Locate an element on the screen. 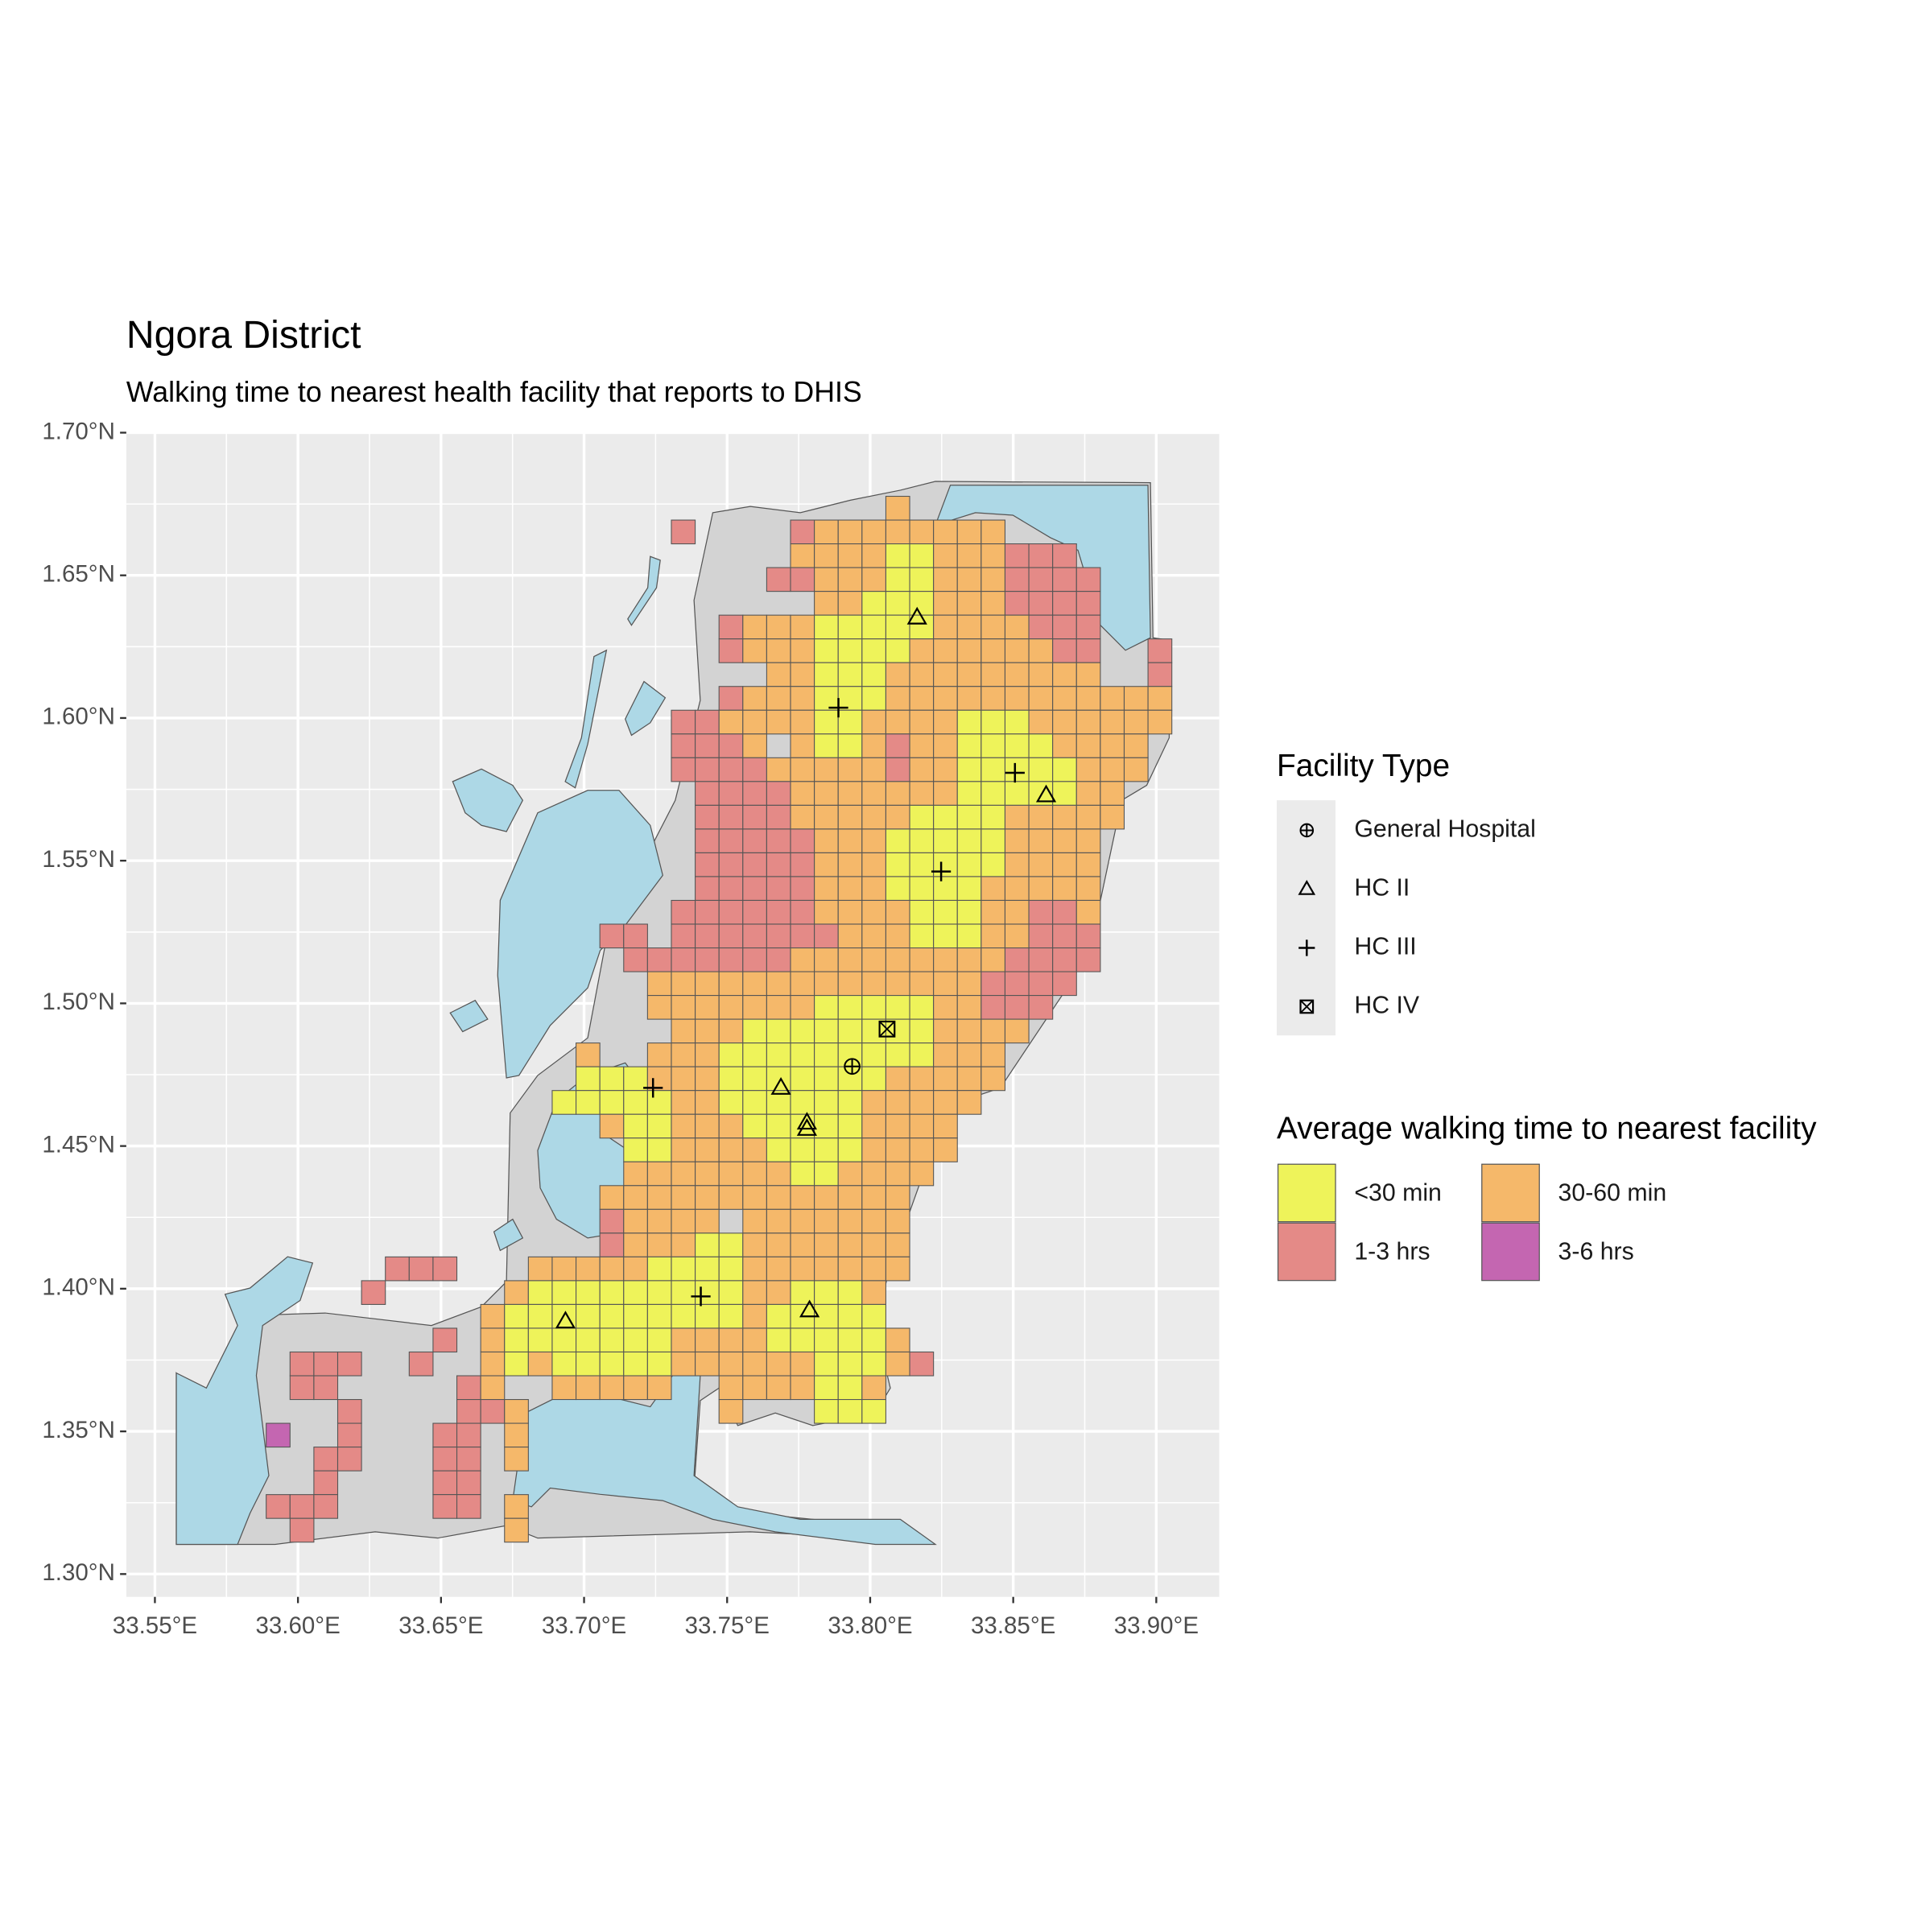 This screenshot has height=1932, width=1932. symbol-triangle is located at coordinates (565, 1320).